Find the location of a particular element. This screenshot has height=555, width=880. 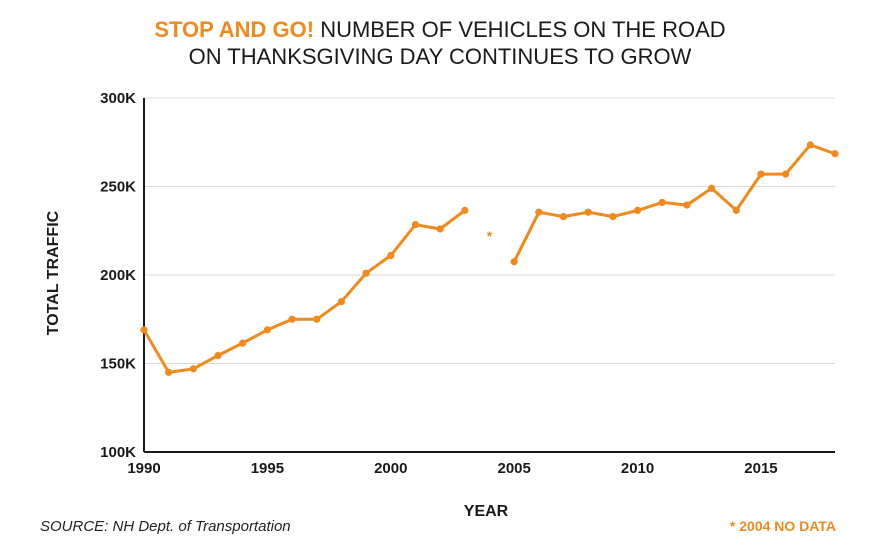

x-tick-label-2015: 2015 is located at coordinates (760, 468).